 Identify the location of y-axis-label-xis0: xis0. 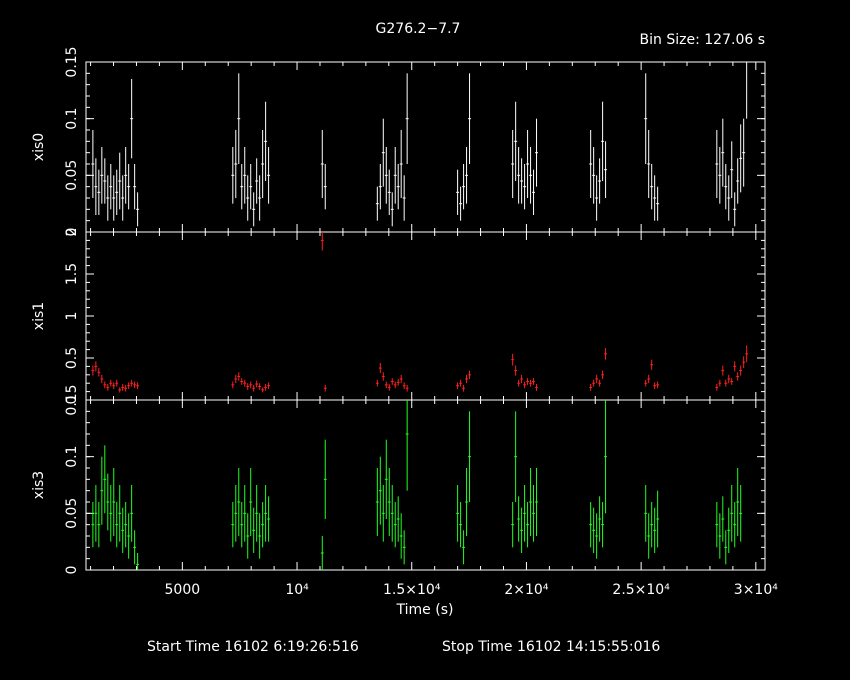
(39, 147).